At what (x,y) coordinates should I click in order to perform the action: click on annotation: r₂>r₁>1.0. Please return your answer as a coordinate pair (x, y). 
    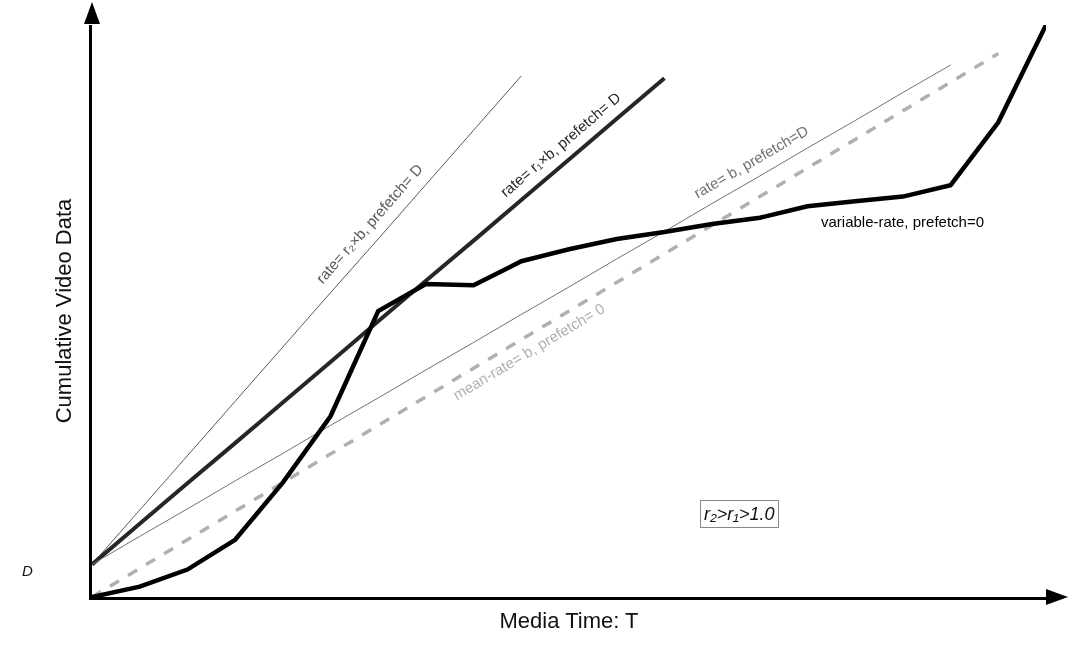
    Looking at the image, I should click on (739, 514).